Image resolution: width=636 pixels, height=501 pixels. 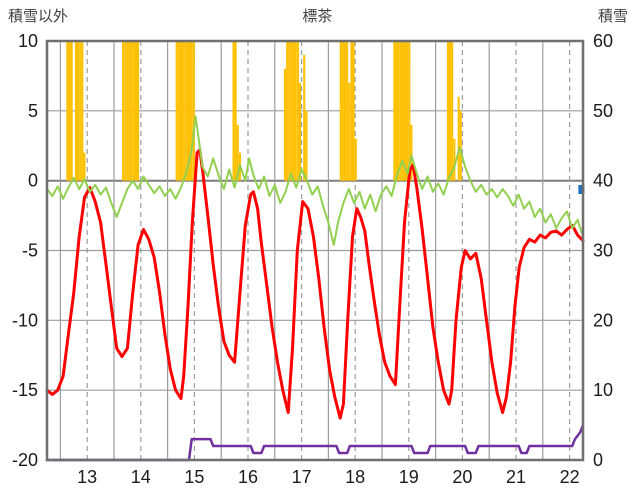 What do you see at coordinates (248, 477) in the screenshot?
I see `x-tick: 16` at bounding box center [248, 477].